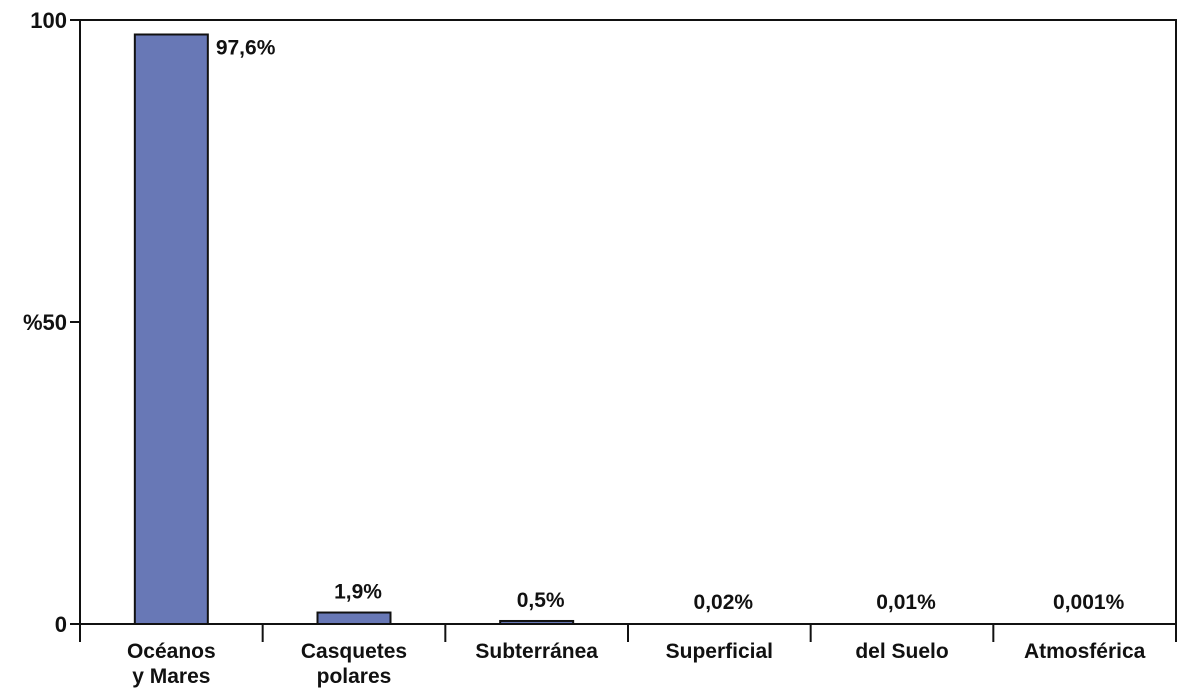 The width and height of the screenshot is (1179, 695). I want to click on x-category-label: Subterránea, so click(536, 651).